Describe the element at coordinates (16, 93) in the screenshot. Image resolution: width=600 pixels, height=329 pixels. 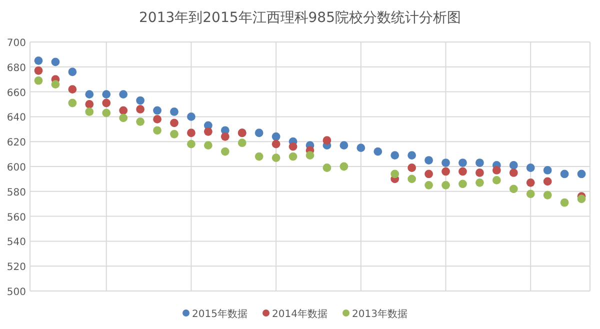
I see `y-tick-label: 660` at that location.